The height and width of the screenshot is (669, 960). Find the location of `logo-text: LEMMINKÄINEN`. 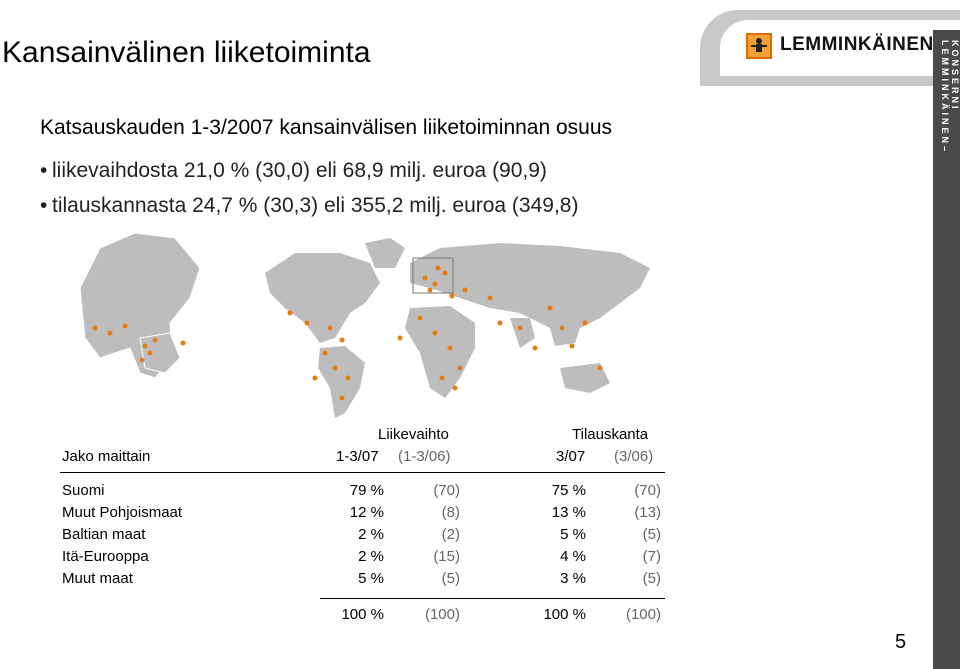

logo-text: LEMMINKÄINEN is located at coordinates (857, 44).